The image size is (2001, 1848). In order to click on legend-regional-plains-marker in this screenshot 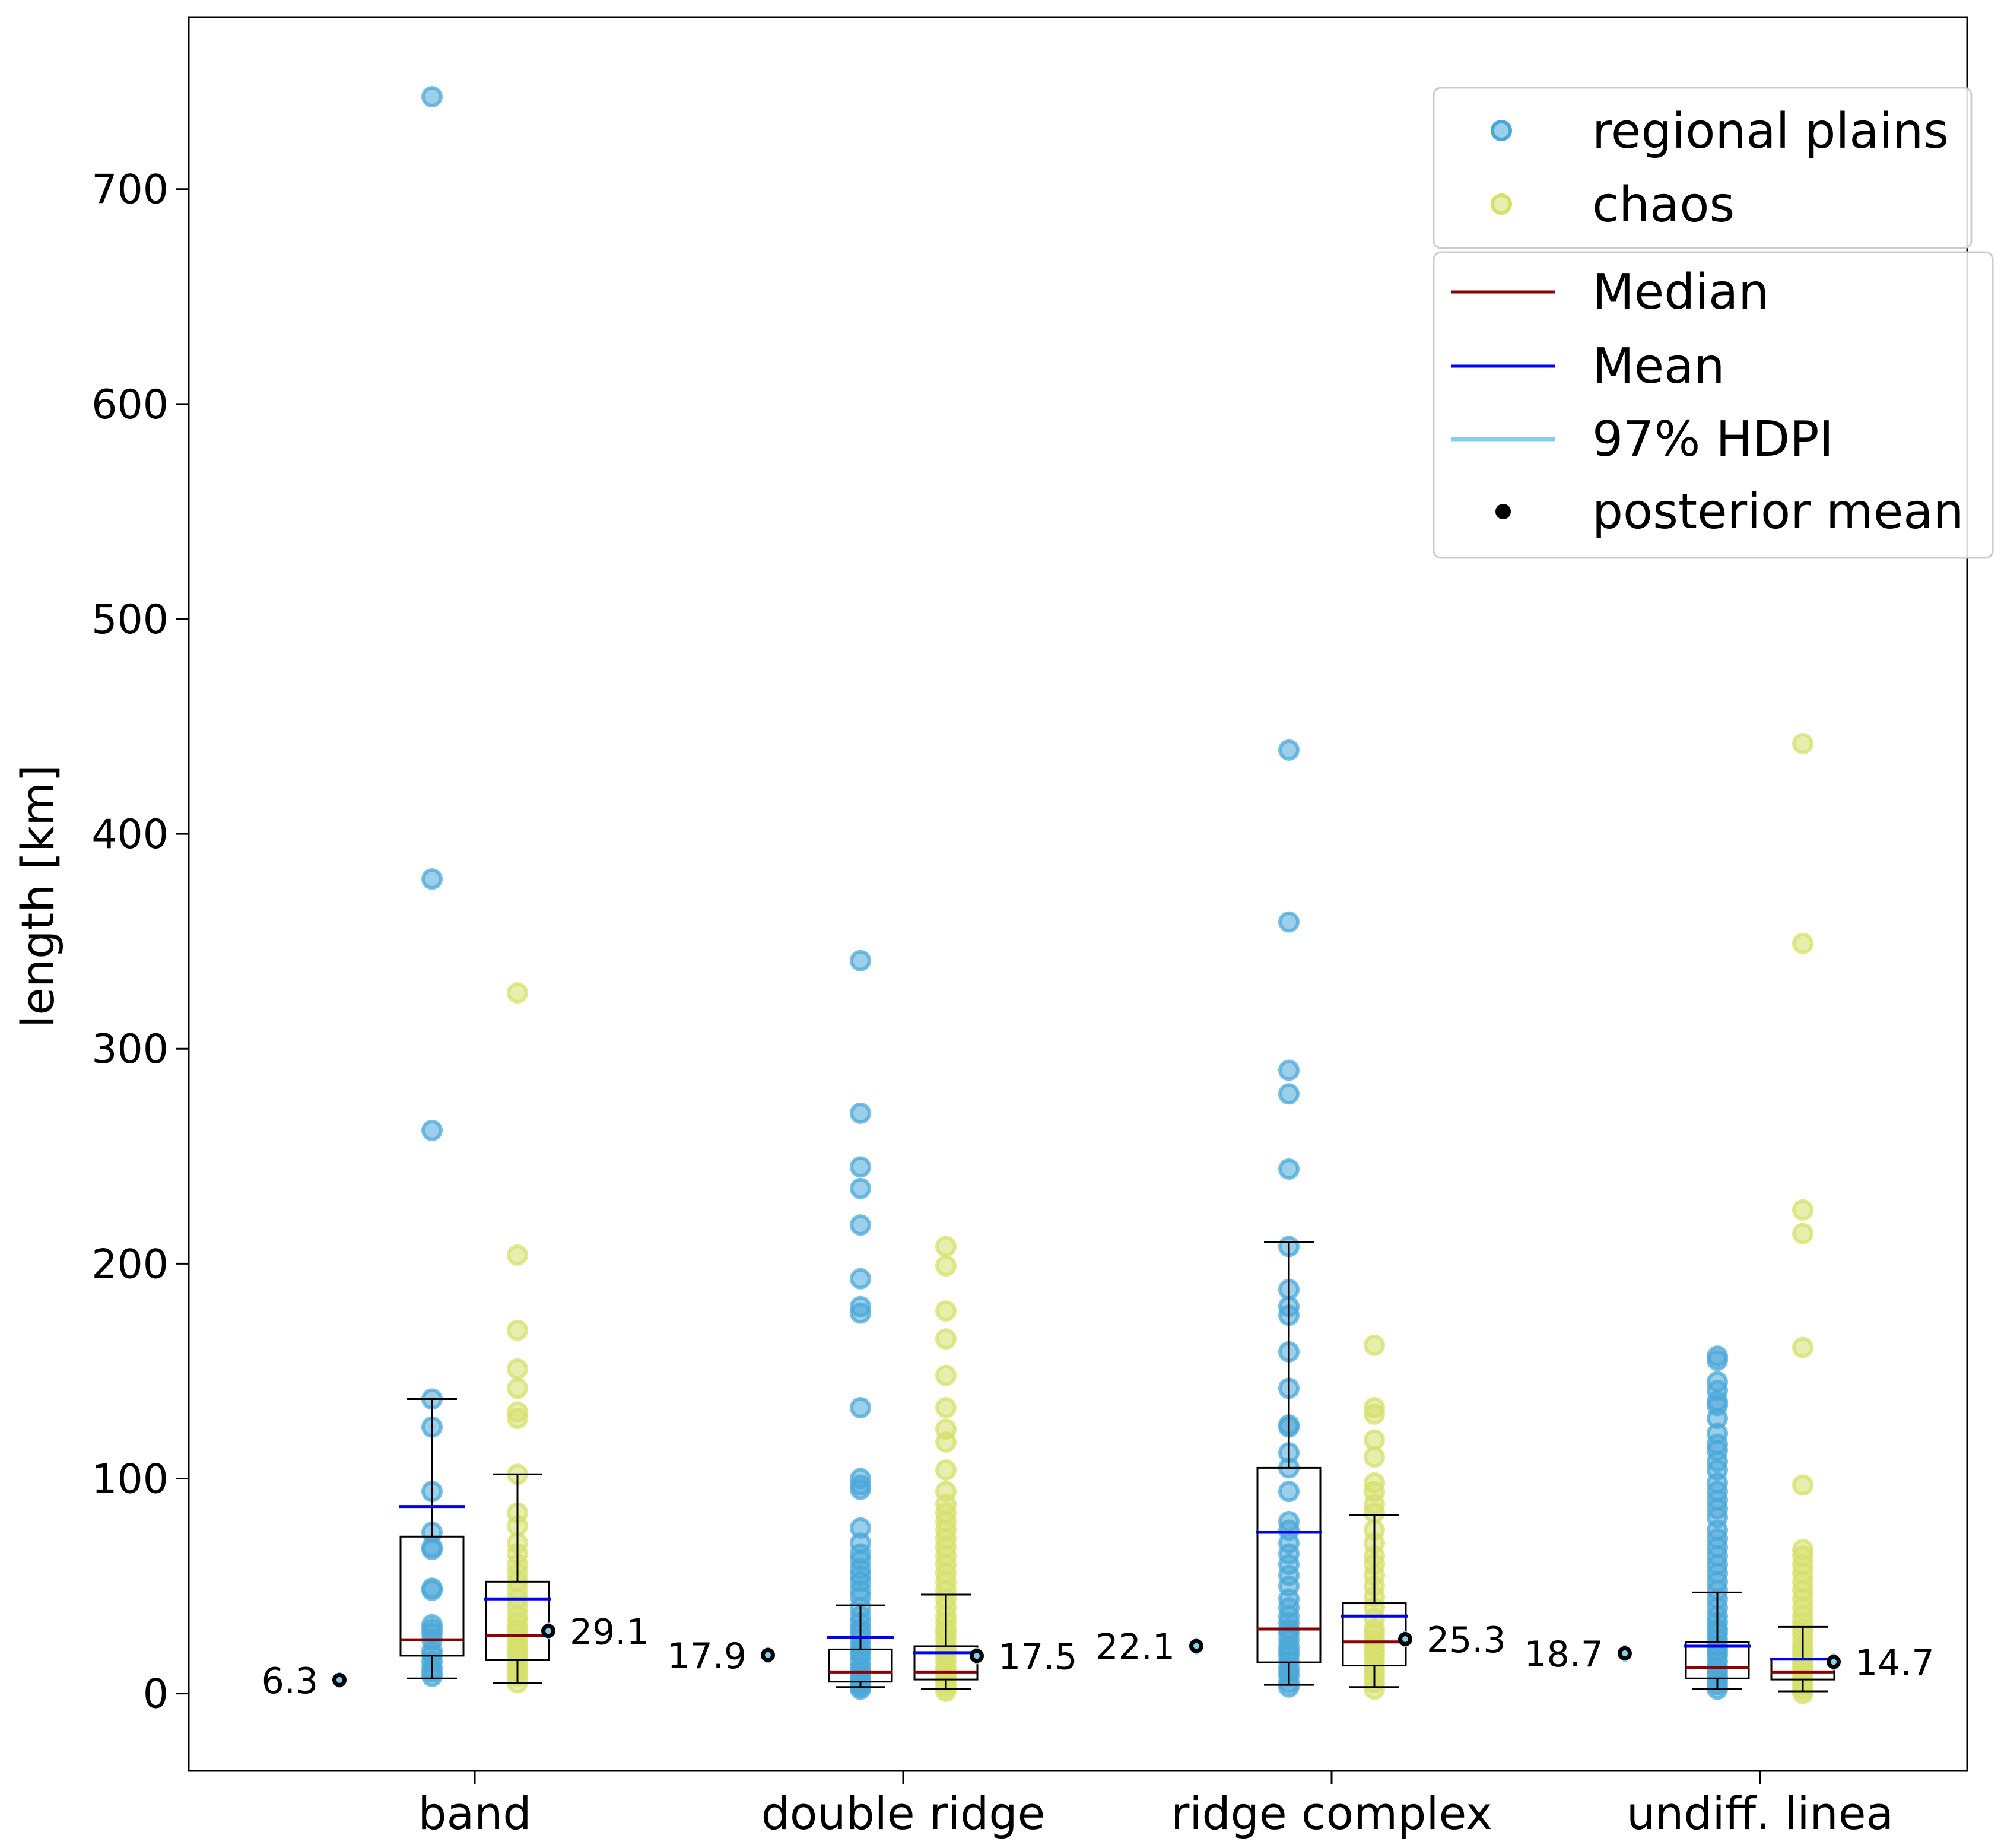, I will do `click(1501, 130)`.